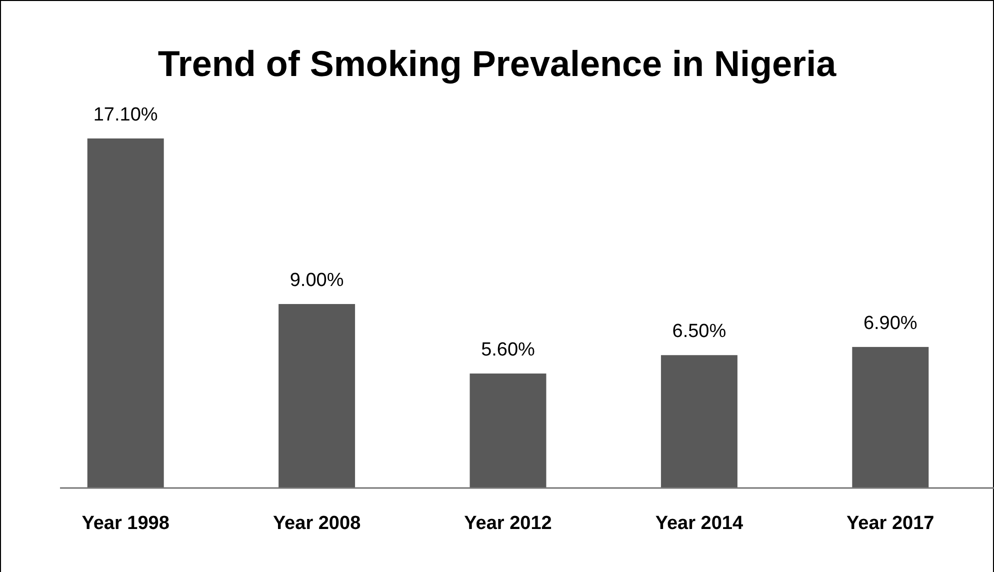 This screenshot has width=994, height=572. Describe the element at coordinates (508, 523) in the screenshot. I see `x-tick-label: Year 2012` at that location.